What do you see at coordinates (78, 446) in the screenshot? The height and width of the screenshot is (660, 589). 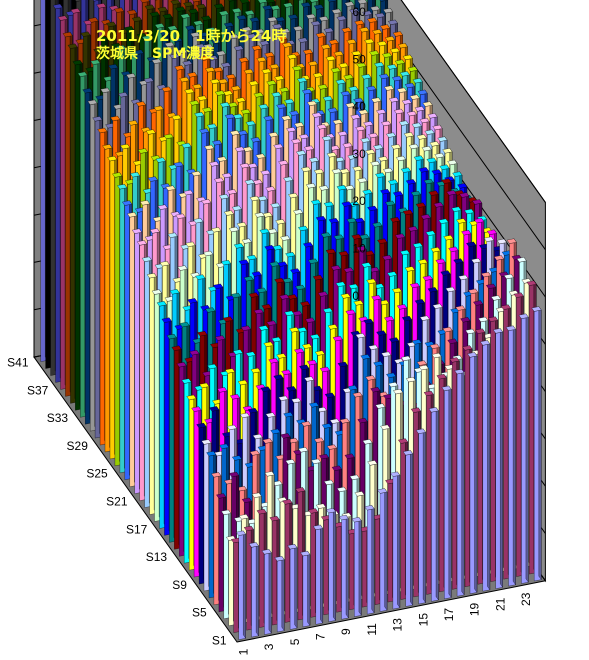 I see `series-tick-label: S29` at bounding box center [78, 446].